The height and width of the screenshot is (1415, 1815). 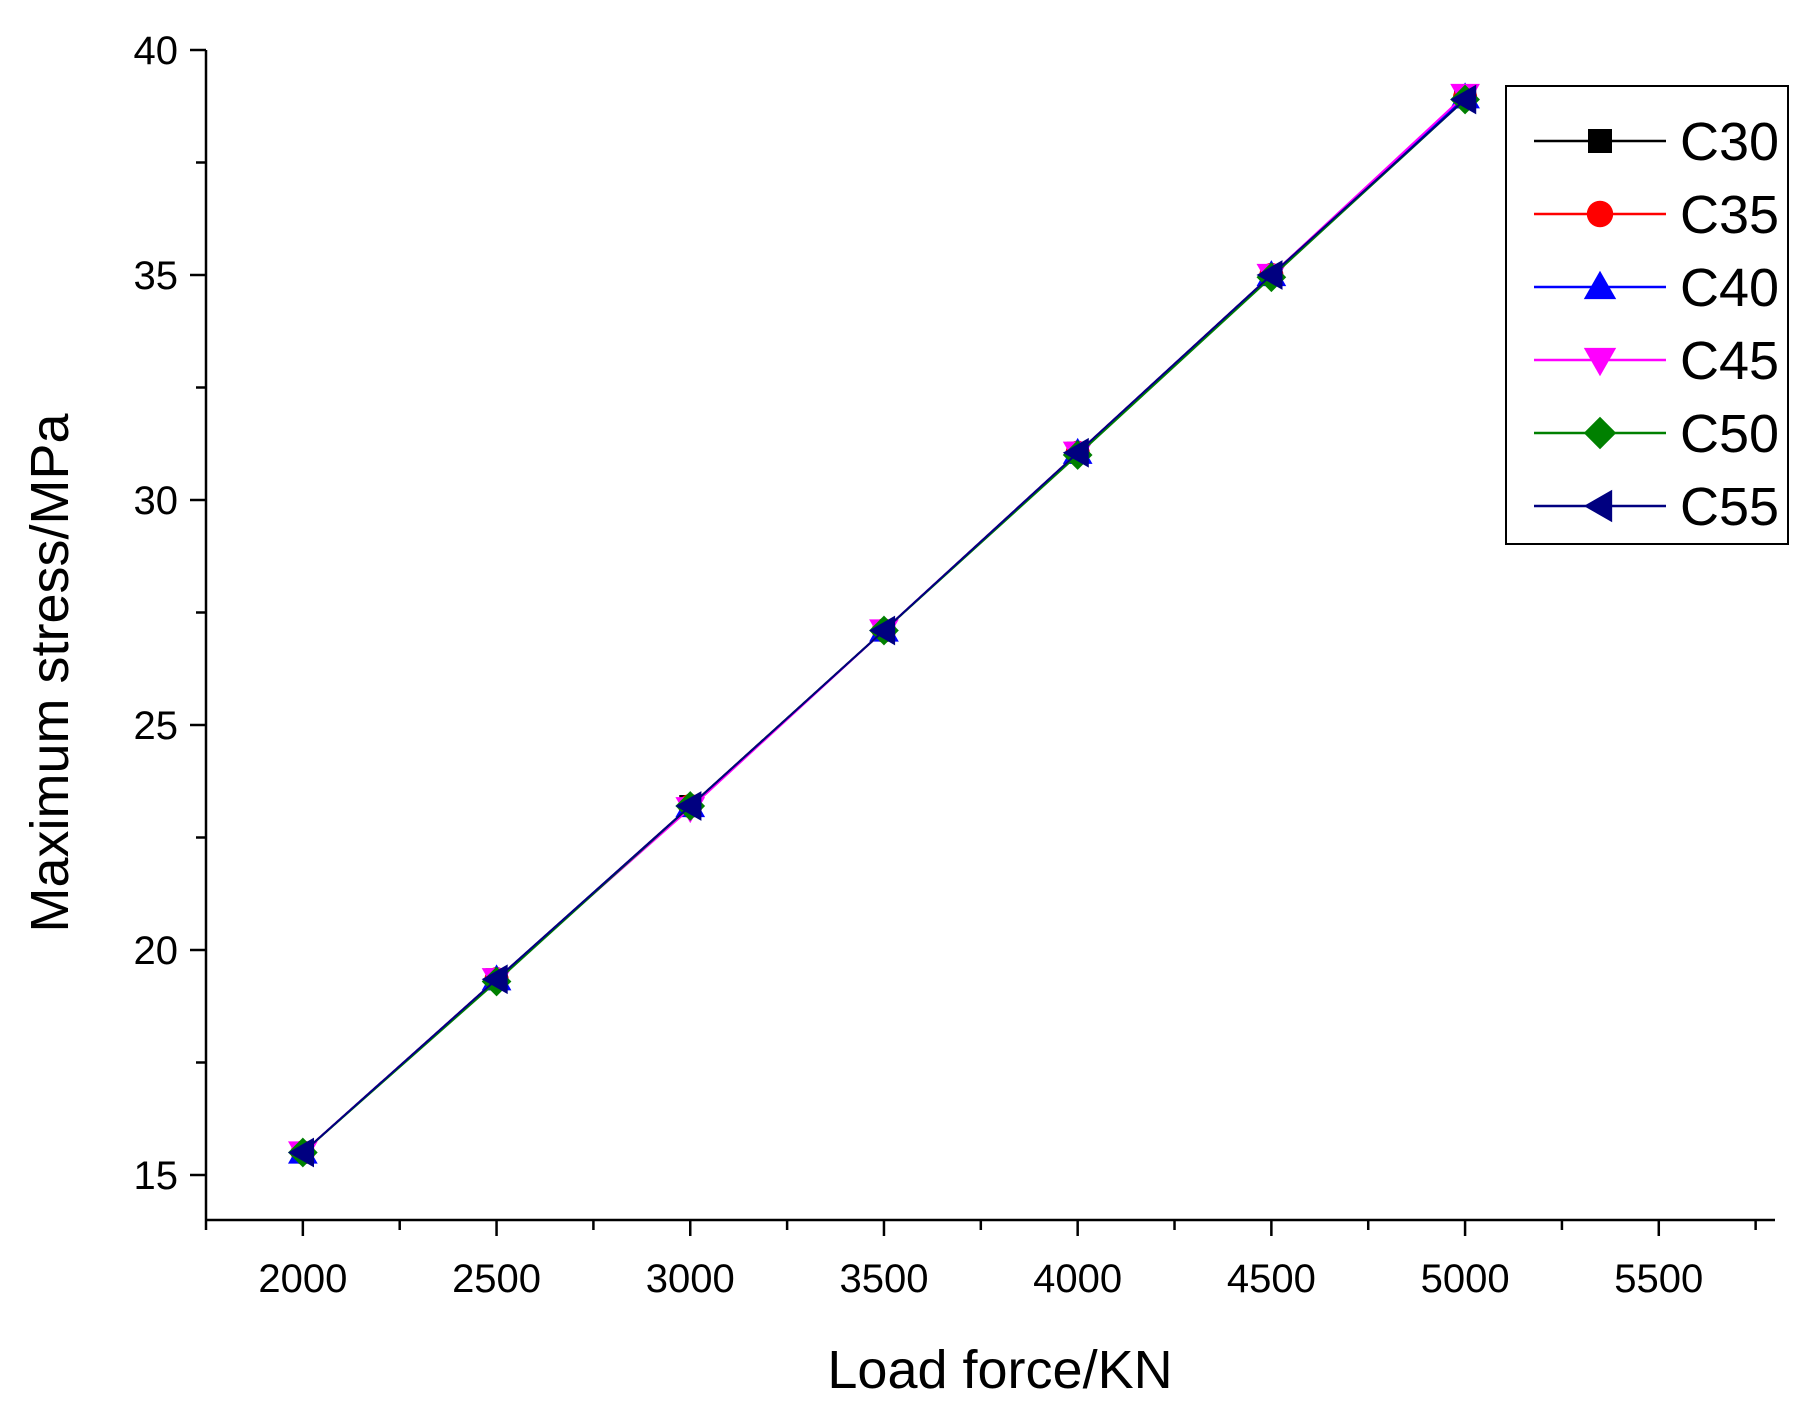 What do you see at coordinates (999, 1370) in the screenshot?
I see `x-axis-title: Load force/KN` at bounding box center [999, 1370].